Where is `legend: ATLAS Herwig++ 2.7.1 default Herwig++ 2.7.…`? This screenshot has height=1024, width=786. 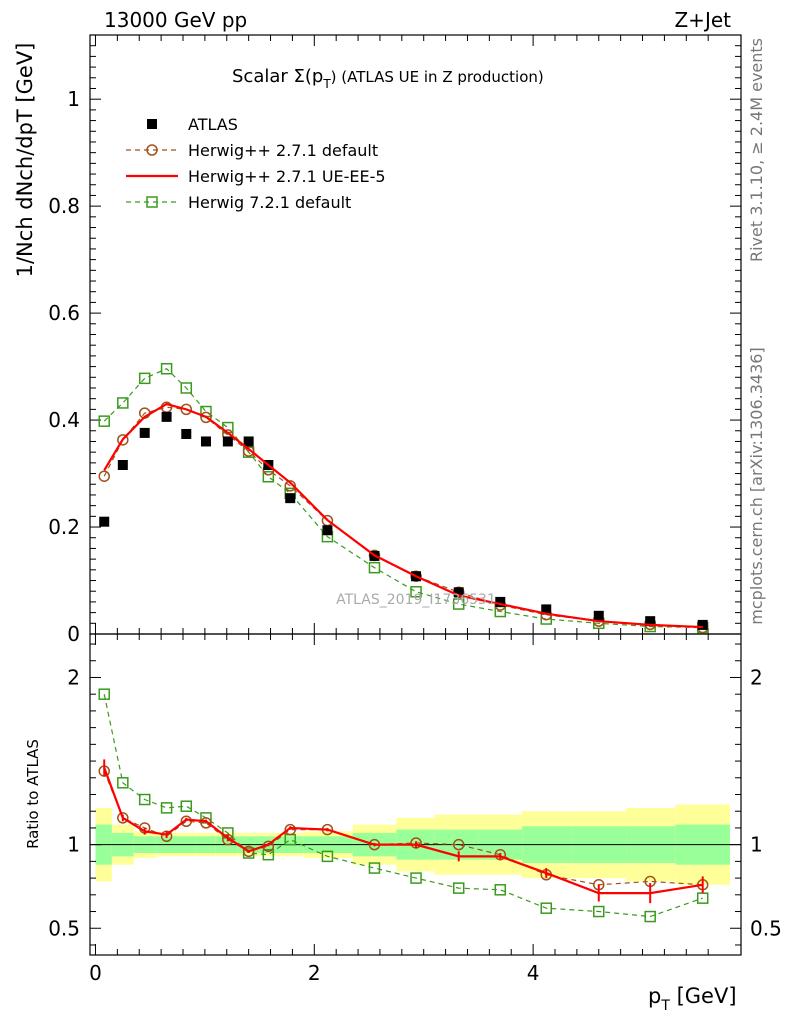 legend: ATLAS Herwig++ 2.7.1 default Herwig++ 2.7.… is located at coordinates (256, 163).